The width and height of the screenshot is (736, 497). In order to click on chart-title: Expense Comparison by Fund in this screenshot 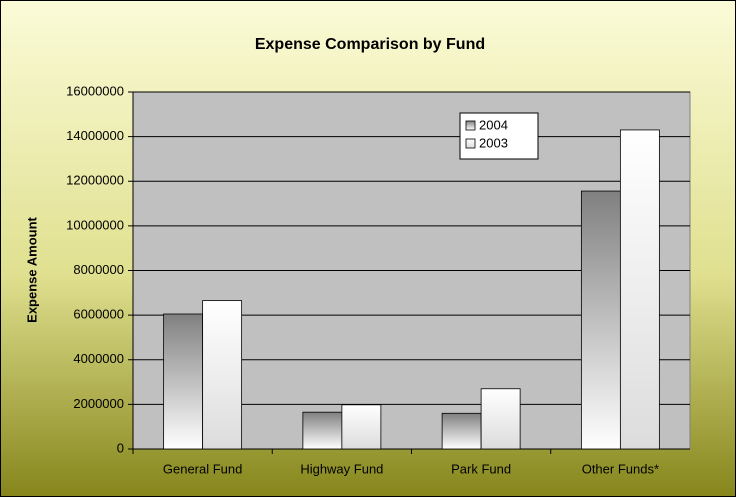, I will do `click(370, 44)`.